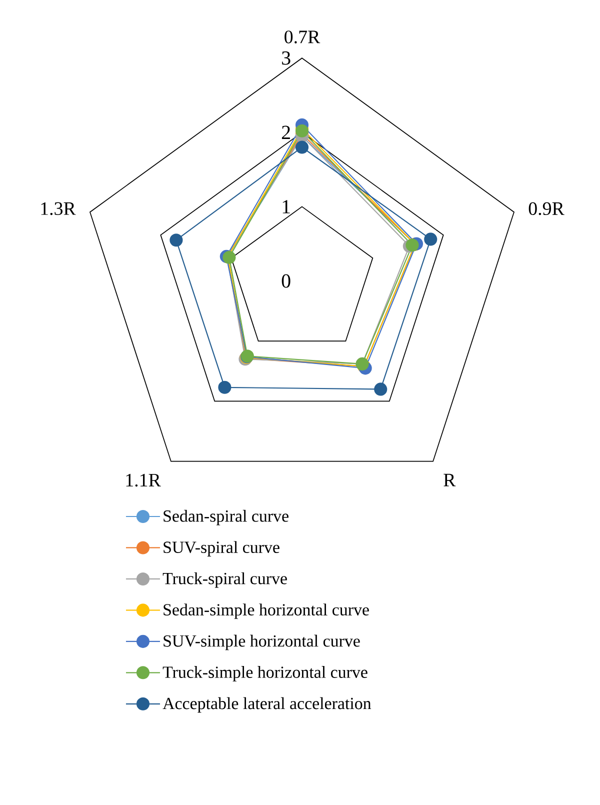 Image resolution: width=600 pixels, height=805 pixels. What do you see at coordinates (286, 132) in the screenshot?
I see `y-tick-label: 2` at bounding box center [286, 132].